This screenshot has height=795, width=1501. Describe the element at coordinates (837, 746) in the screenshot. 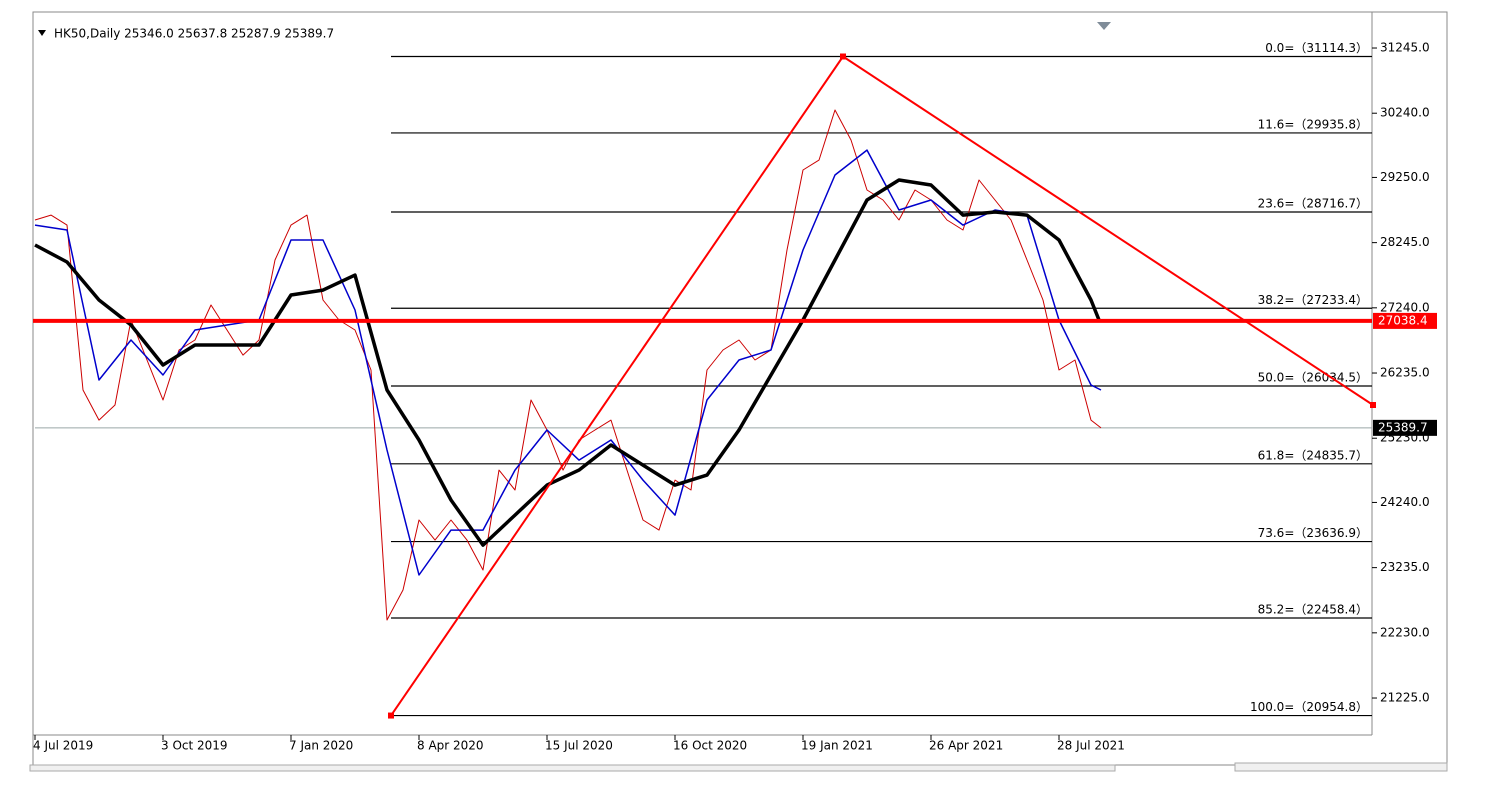

I see `x-tick-label: 19 Jan 2021` at that location.